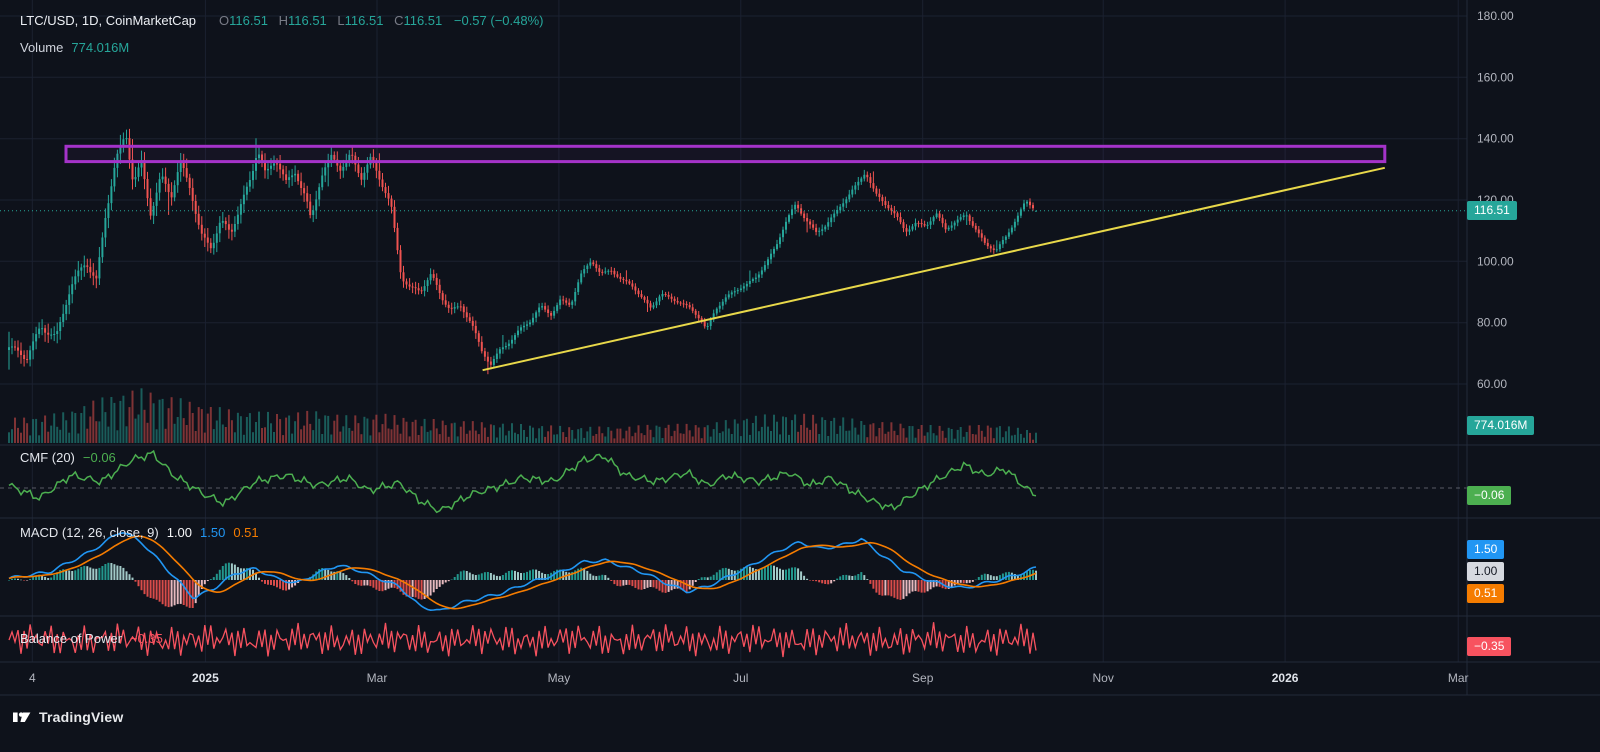 The width and height of the screenshot is (1600, 752). Describe the element at coordinates (1489, 646) in the screenshot. I see `bop-badge: −0.35` at that location.